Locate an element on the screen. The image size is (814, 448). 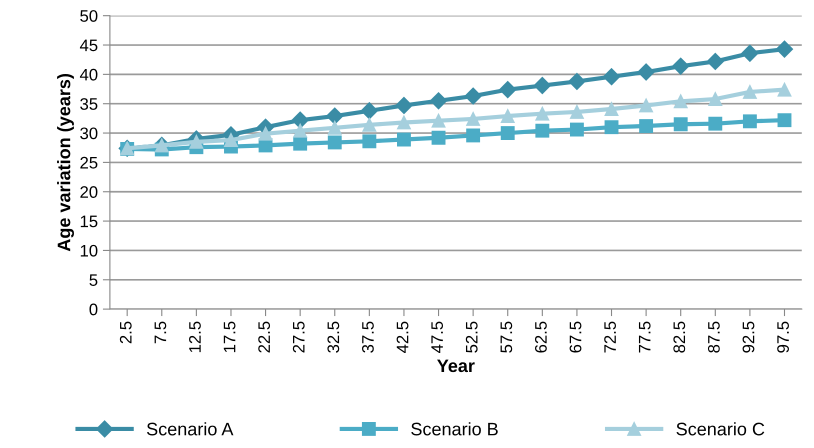
x-tick-label: 57.5 is located at coordinates (506, 337).